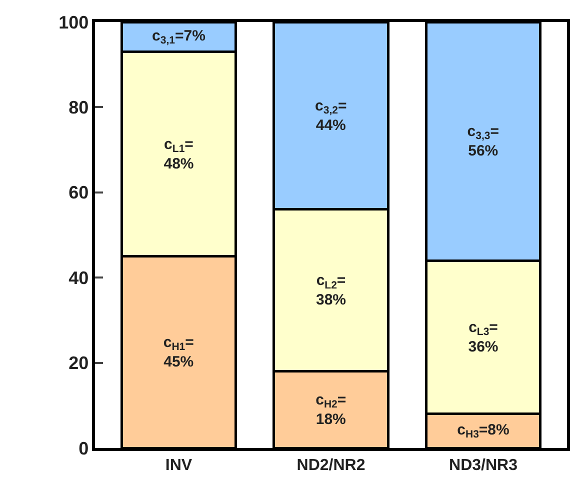 Image resolution: width=585 pixels, height=503 pixels. What do you see at coordinates (331, 115) in the screenshot?
I see `data-label: c$_{3,2}$= 44%` at bounding box center [331, 115].